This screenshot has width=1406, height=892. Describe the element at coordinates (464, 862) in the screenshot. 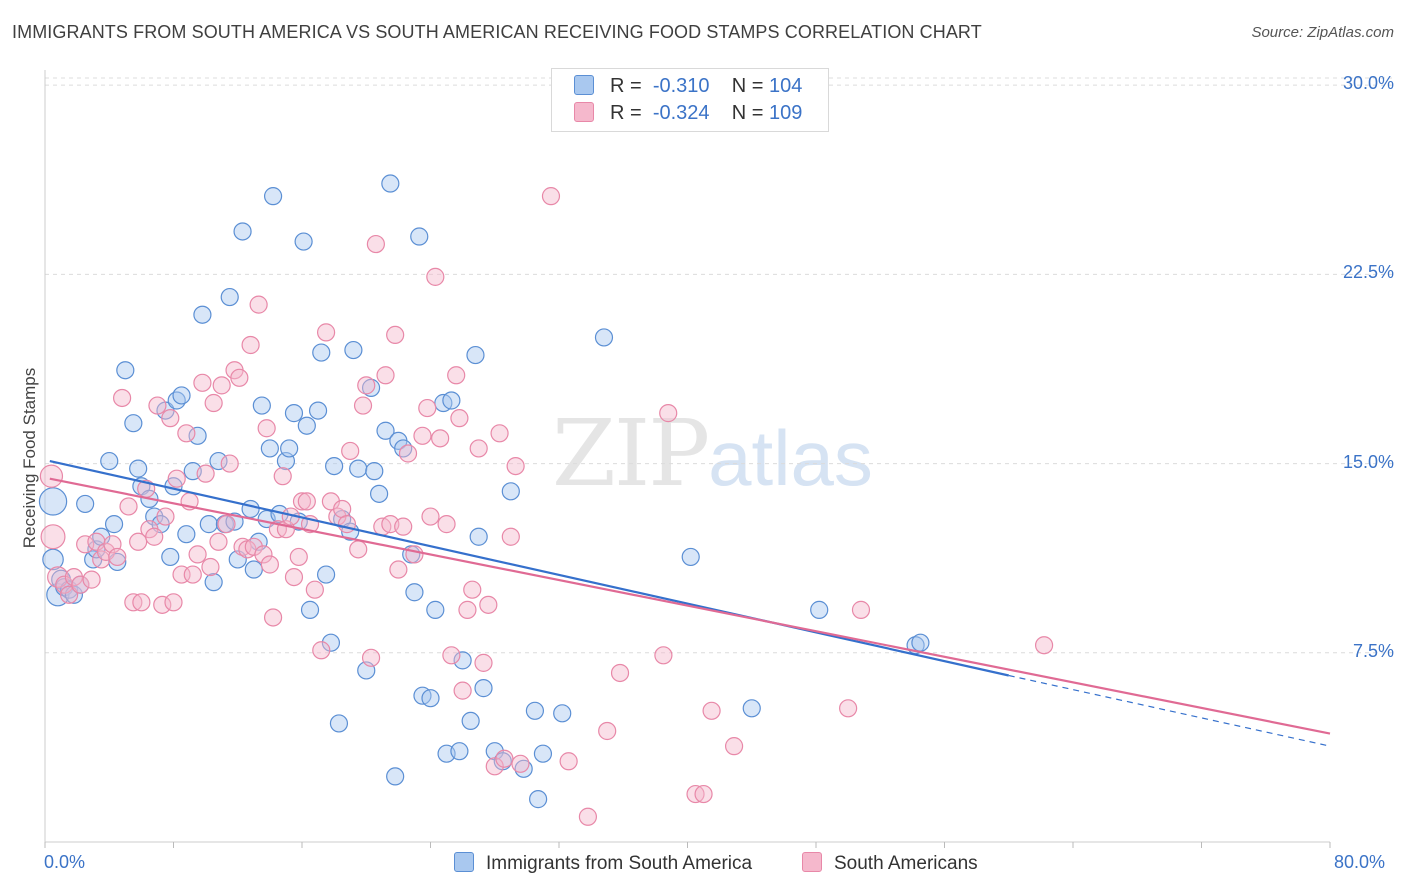

I see `legend-swatch-immigrants` at that location.